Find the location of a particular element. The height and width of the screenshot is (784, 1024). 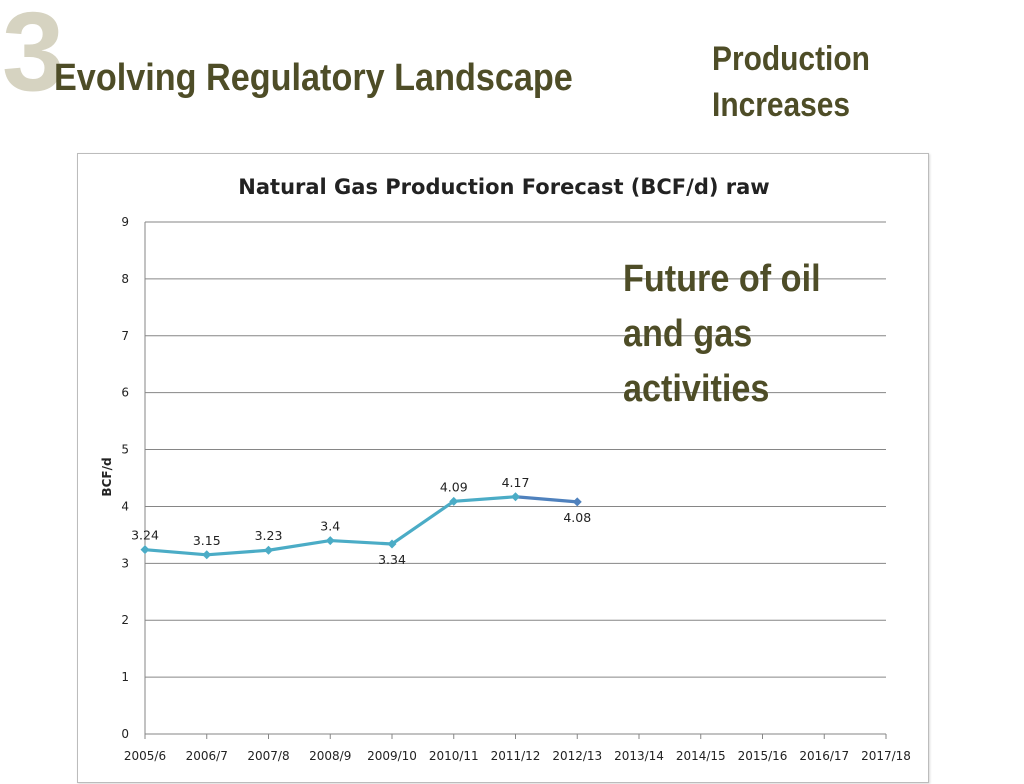

side-heading-line-1: Production is located at coordinates (791, 59).